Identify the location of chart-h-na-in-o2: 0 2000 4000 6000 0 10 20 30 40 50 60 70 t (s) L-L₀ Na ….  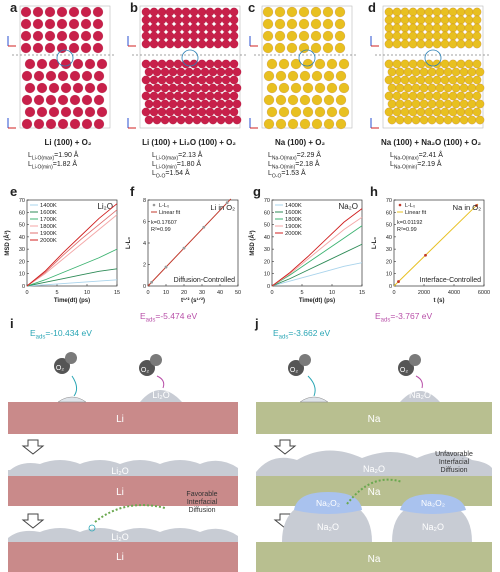
(431, 251).